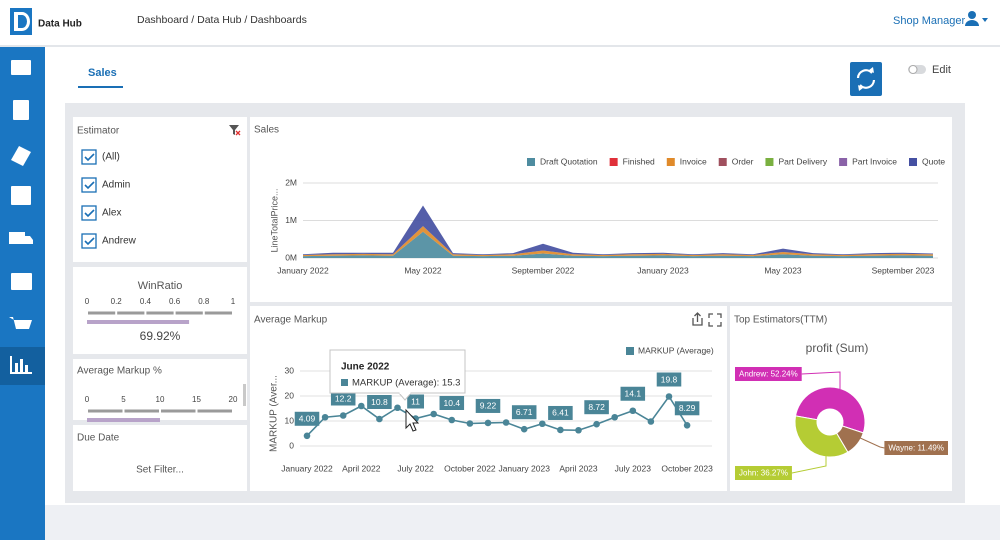 The width and height of the screenshot is (1000, 540). Describe the element at coordinates (633, 394) in the screenshot. I see `data-label: 14.1` at that location.